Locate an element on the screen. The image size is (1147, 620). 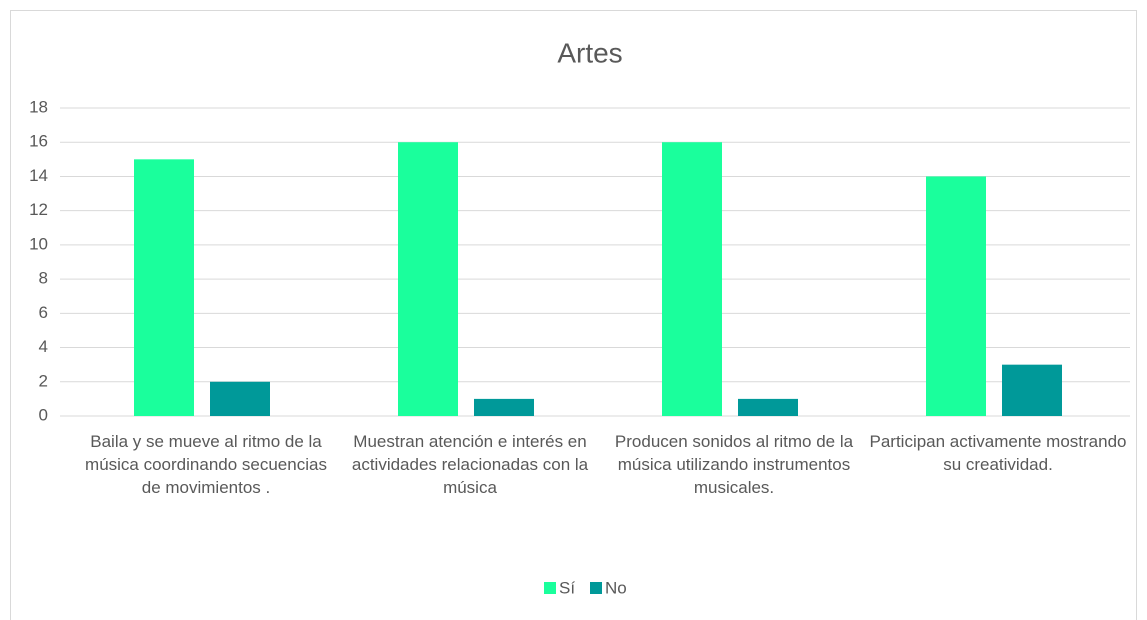
y-tick-label: 14 is located at coordinates (38, 175).